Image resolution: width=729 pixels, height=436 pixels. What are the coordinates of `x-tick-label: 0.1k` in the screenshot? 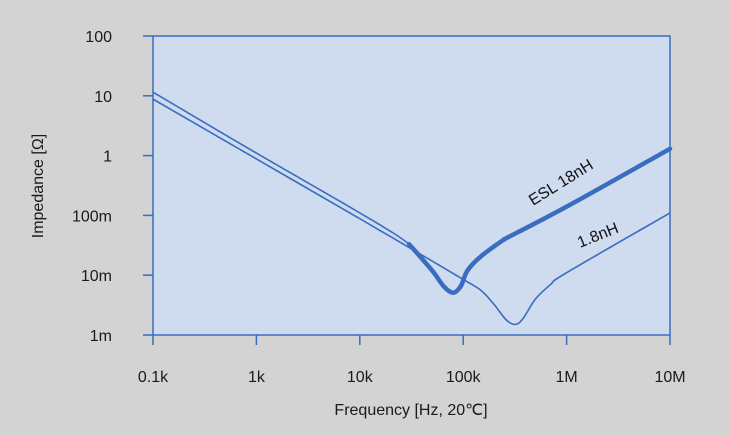 It's located at (153, 377).